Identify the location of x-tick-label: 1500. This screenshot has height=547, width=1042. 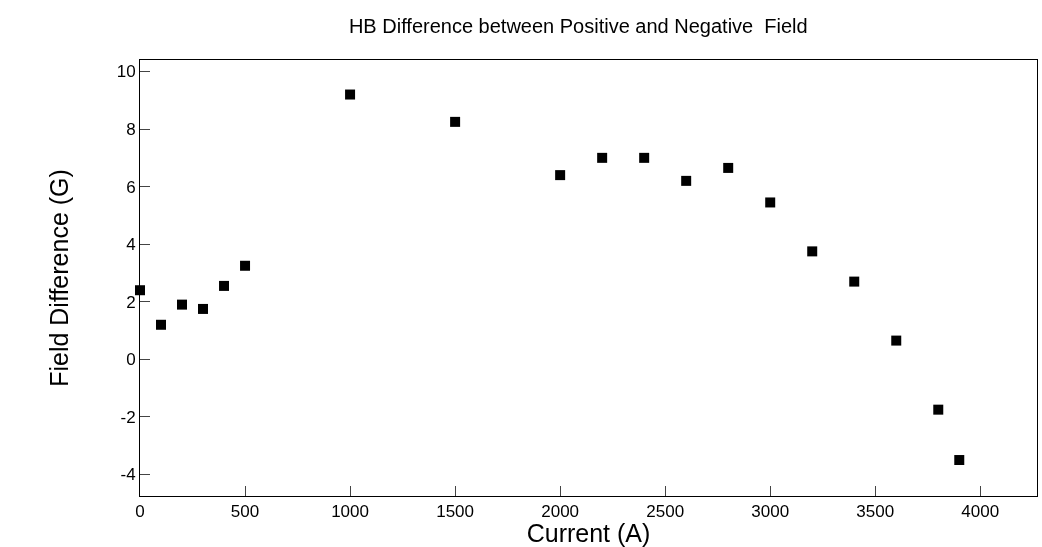
(455, 512).